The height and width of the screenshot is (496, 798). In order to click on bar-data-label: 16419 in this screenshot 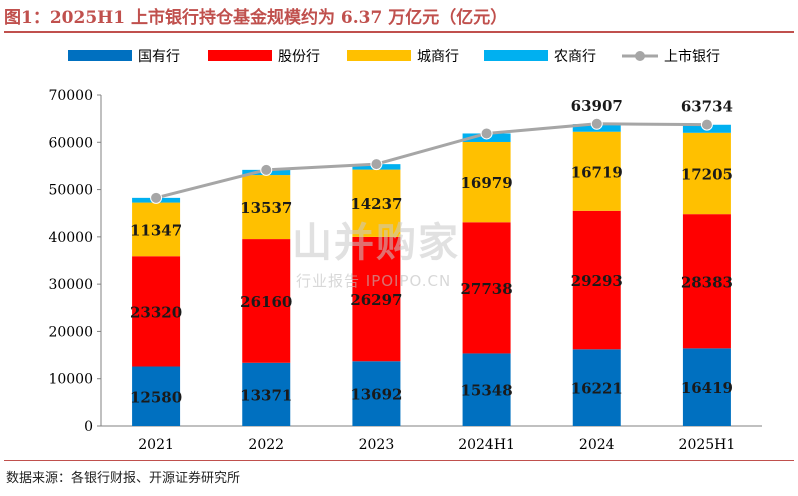, I will do `click(707, 388)`.